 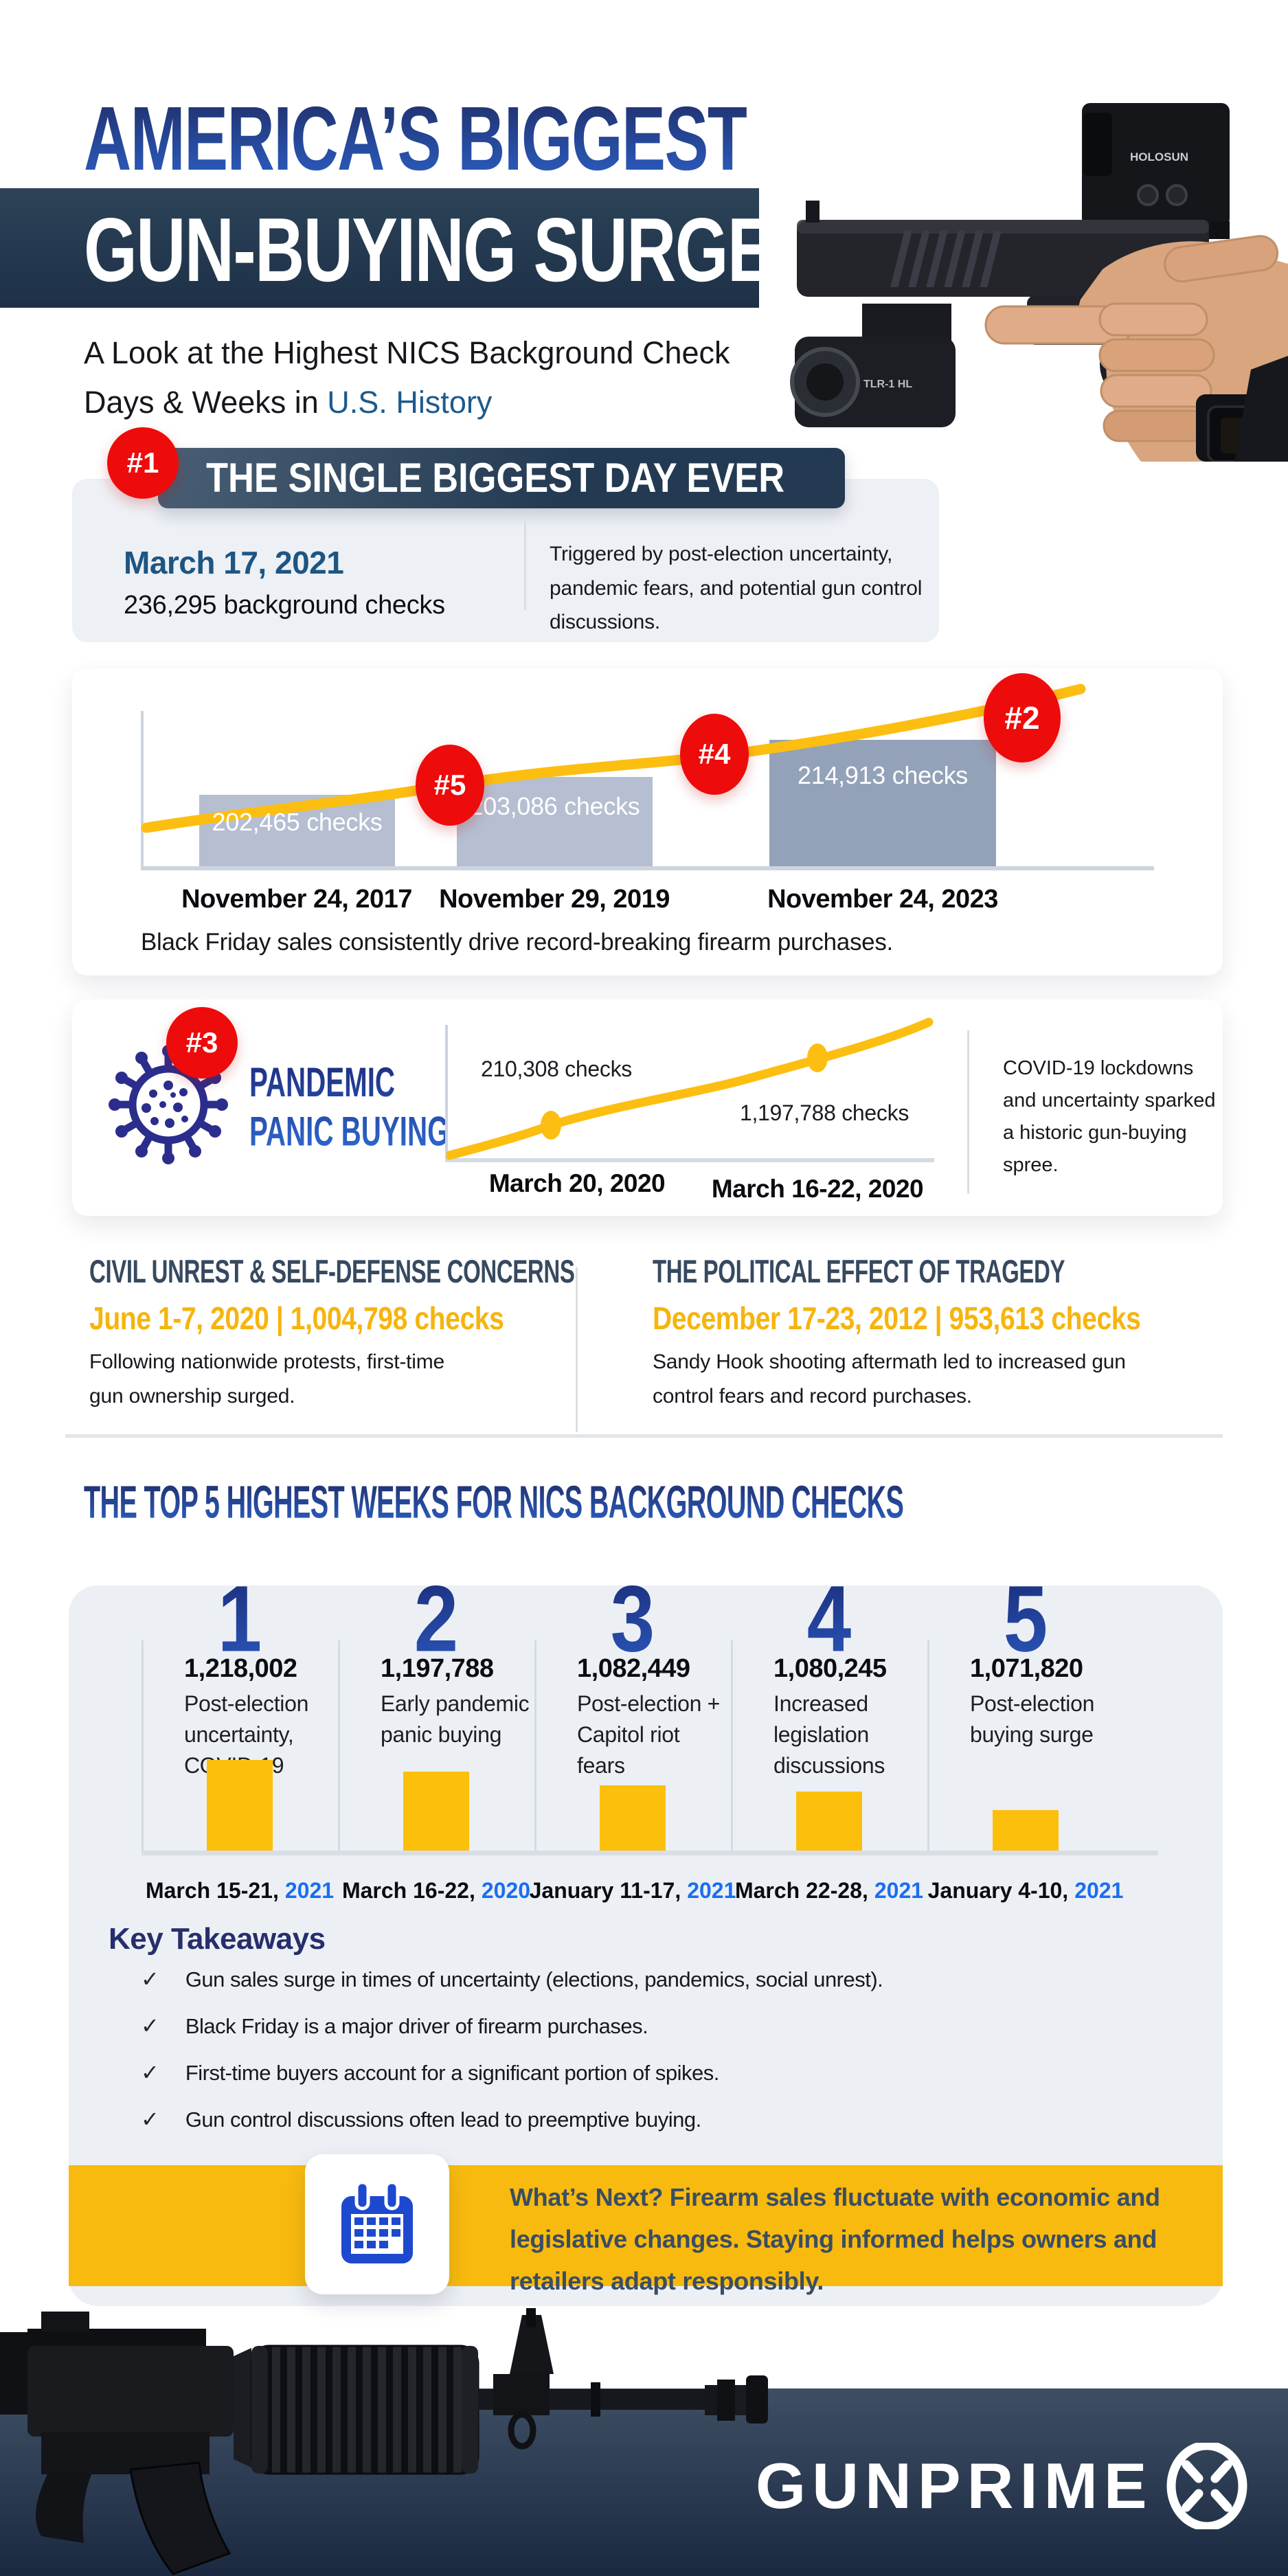 I want to click on weapon-light-icon, so click(x=906, y=323).